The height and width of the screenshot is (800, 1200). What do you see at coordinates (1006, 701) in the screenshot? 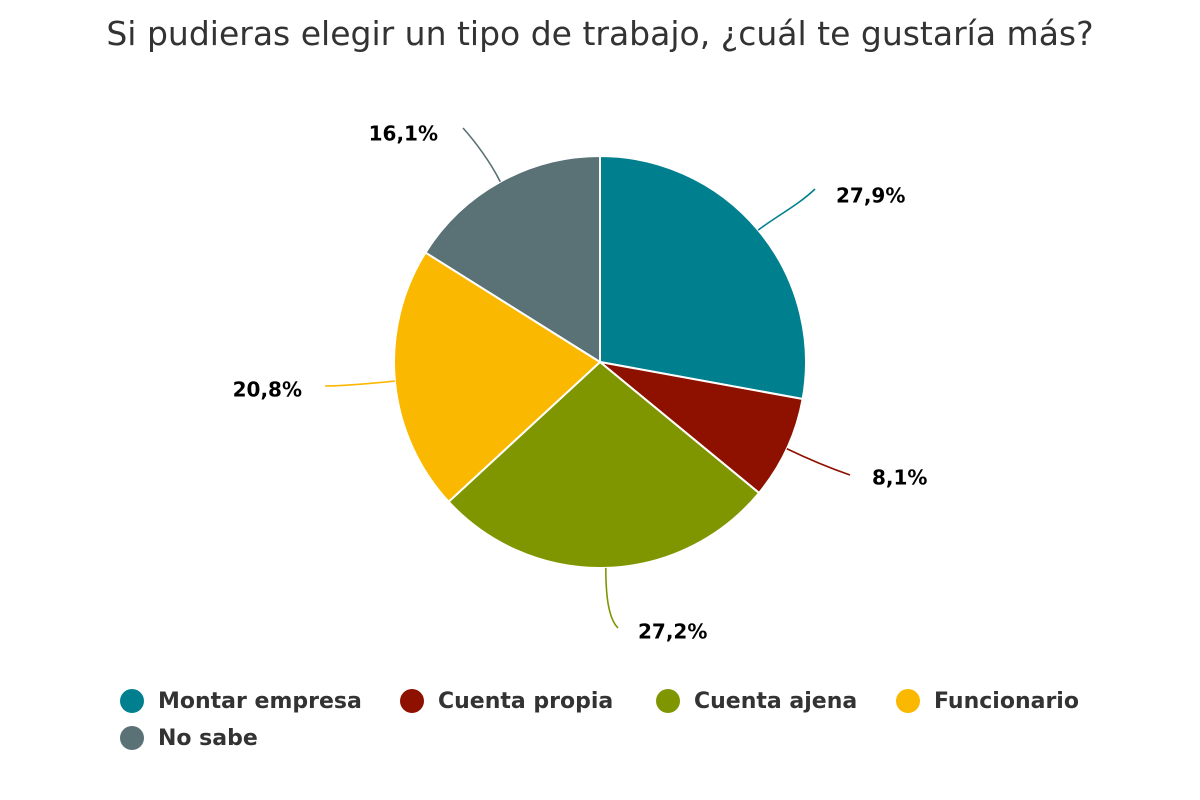
I see `legend-label: Funcionario` at bounding box center [1006, 701].